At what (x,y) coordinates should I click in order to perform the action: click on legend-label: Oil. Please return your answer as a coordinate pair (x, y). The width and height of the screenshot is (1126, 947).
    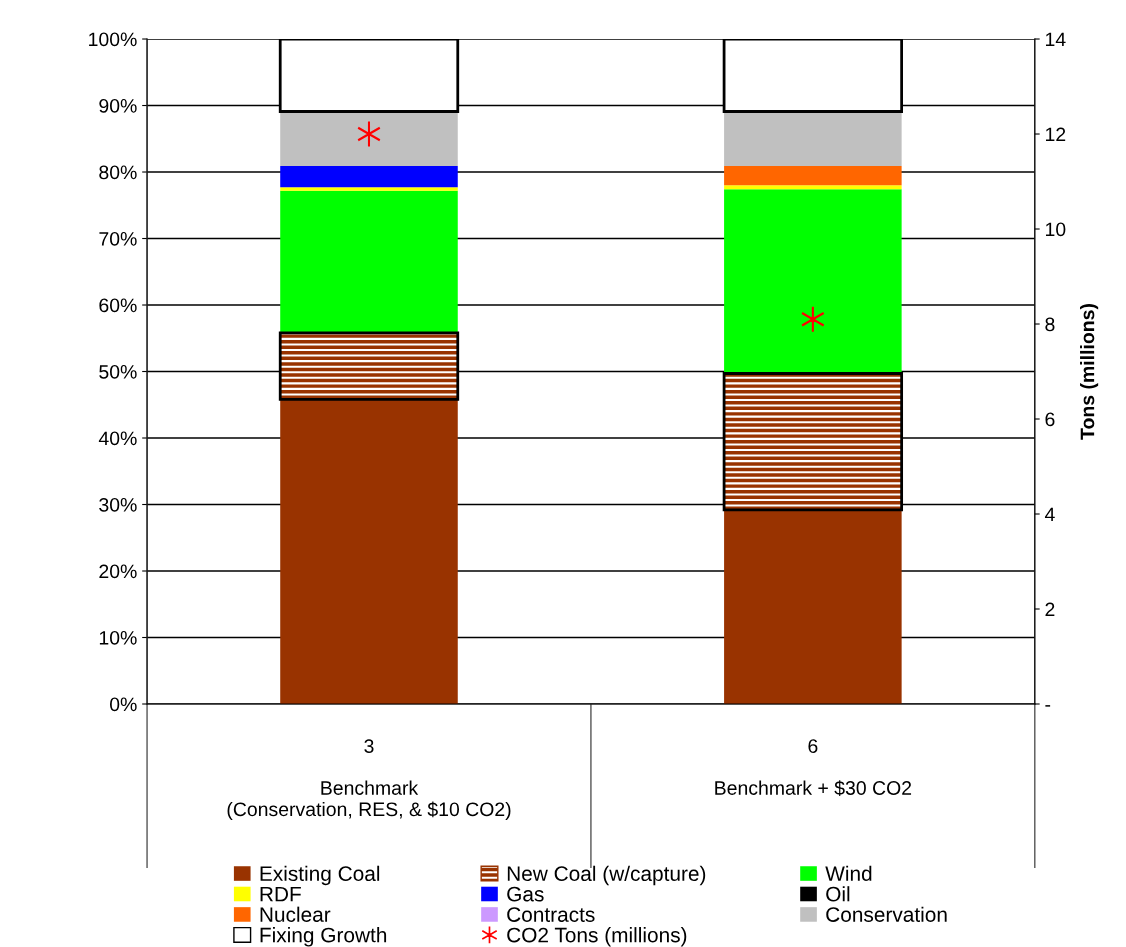
    Looking at the image, I should click on (838, 894).